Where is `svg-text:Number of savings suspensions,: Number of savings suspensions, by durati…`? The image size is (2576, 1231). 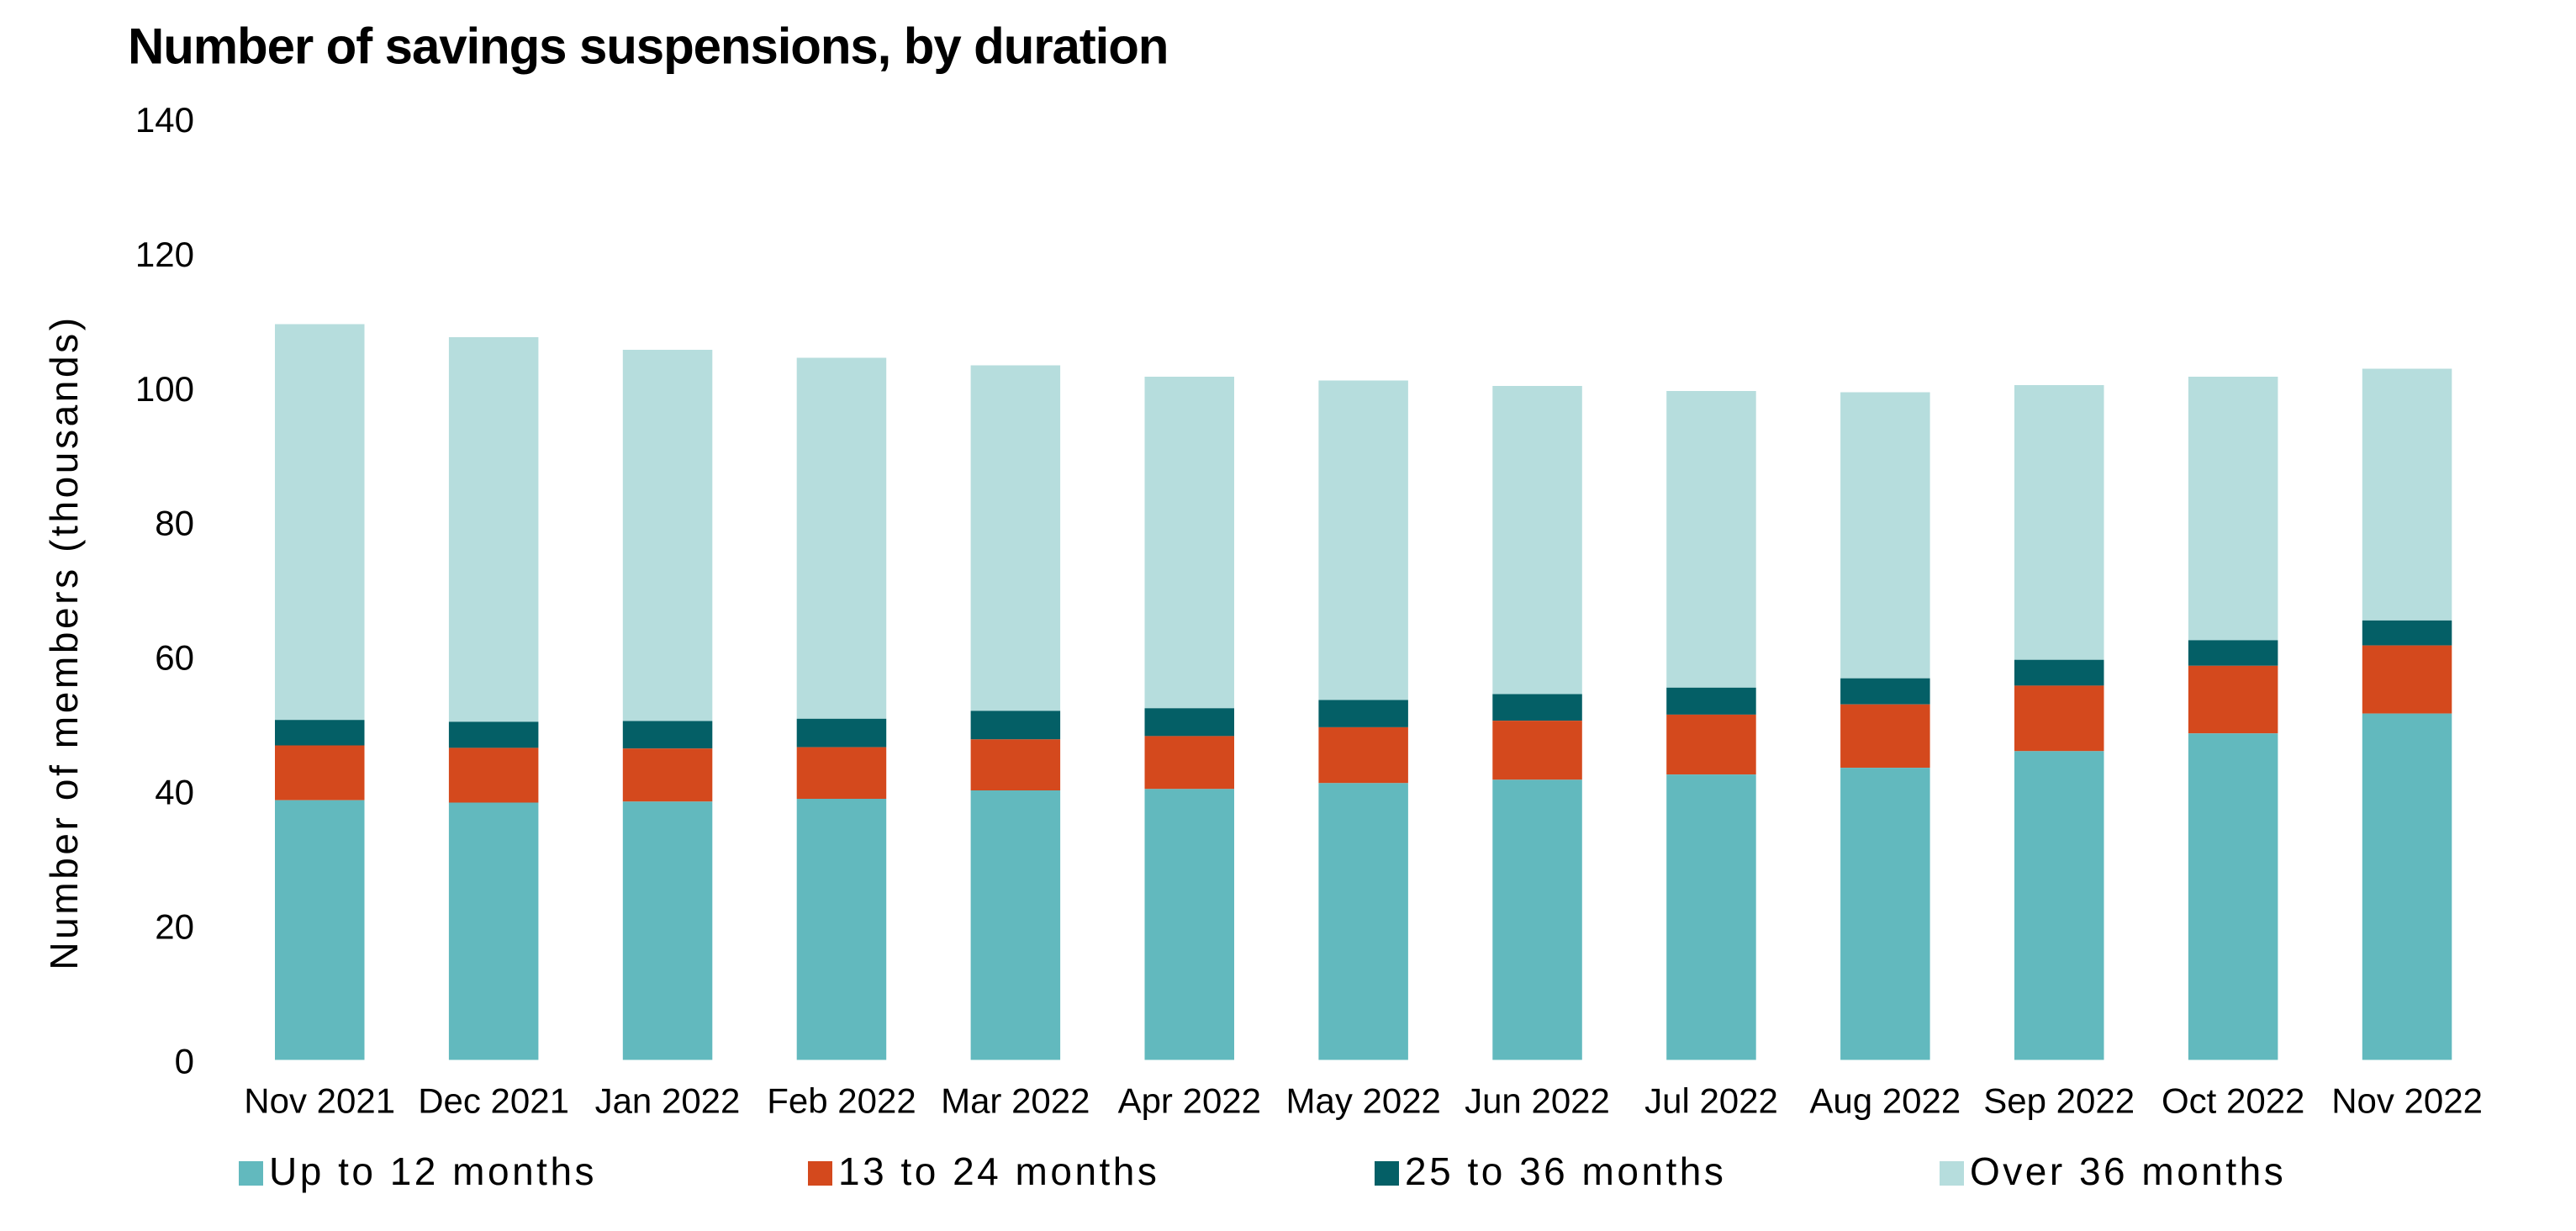 svg-text:Number of savings suspensions,: Number of savings suspensions, by durati… is located at coordinates (648, 46).